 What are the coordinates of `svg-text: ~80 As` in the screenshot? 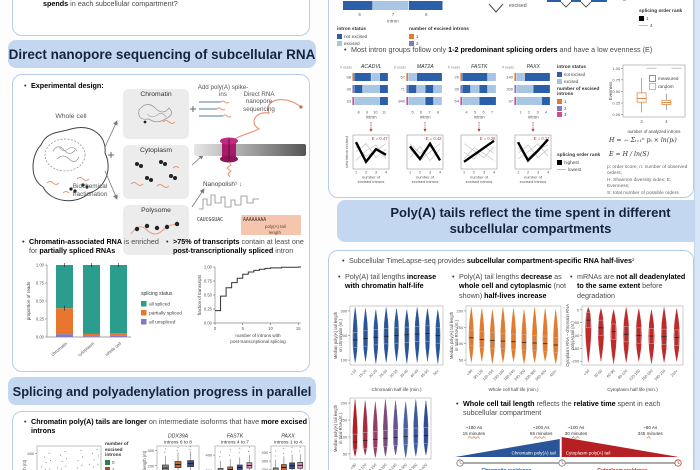 It's located at (650, 427).